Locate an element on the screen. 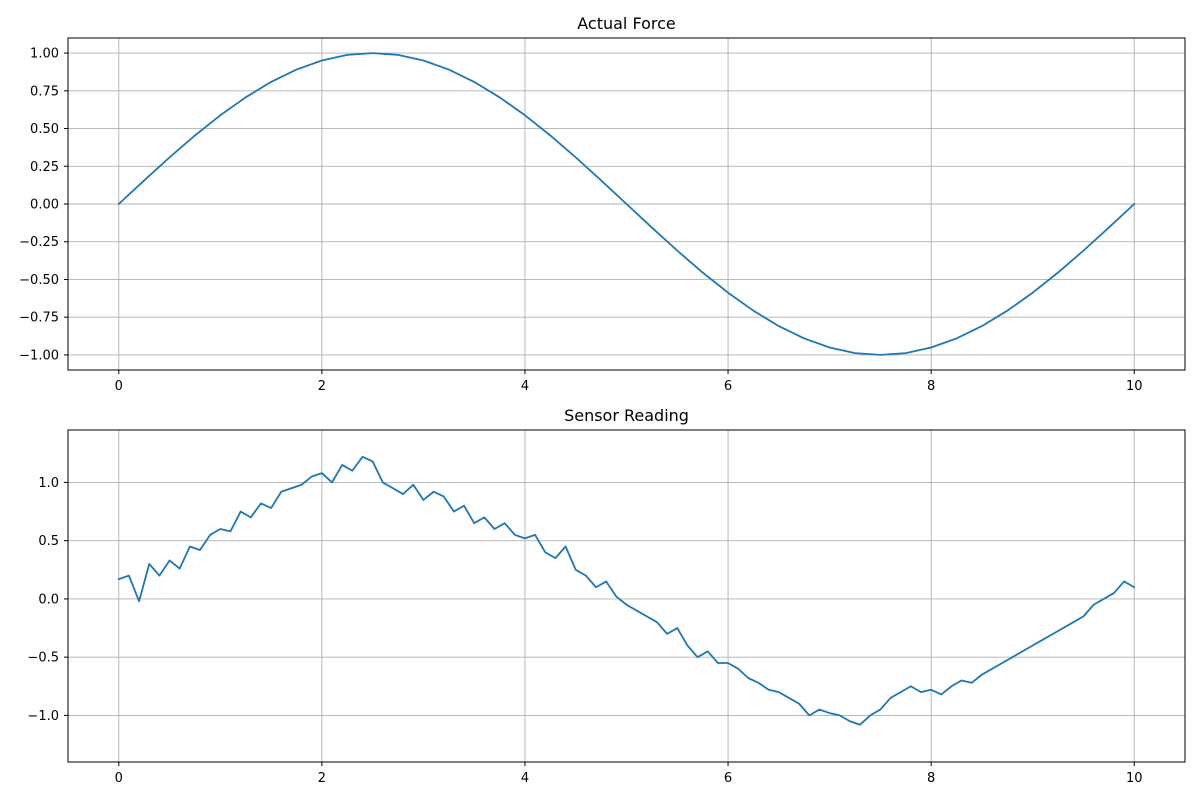 This screenshot has height=804, width=1200. y-tick-label: 0.75 is located at coordinates (44, 91).